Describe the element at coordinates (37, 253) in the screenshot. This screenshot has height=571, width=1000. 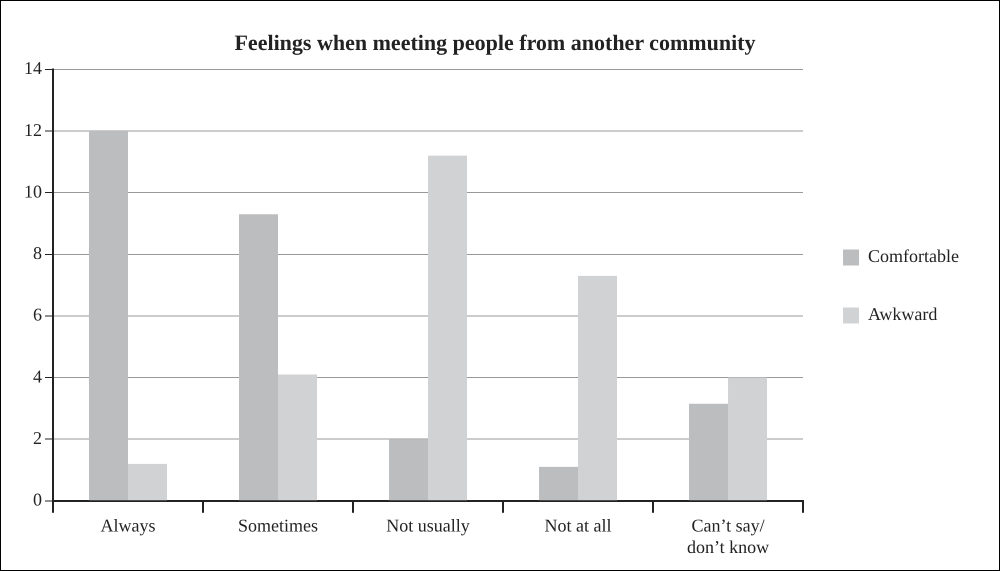
I see `y-tick-label: 8` at that location.